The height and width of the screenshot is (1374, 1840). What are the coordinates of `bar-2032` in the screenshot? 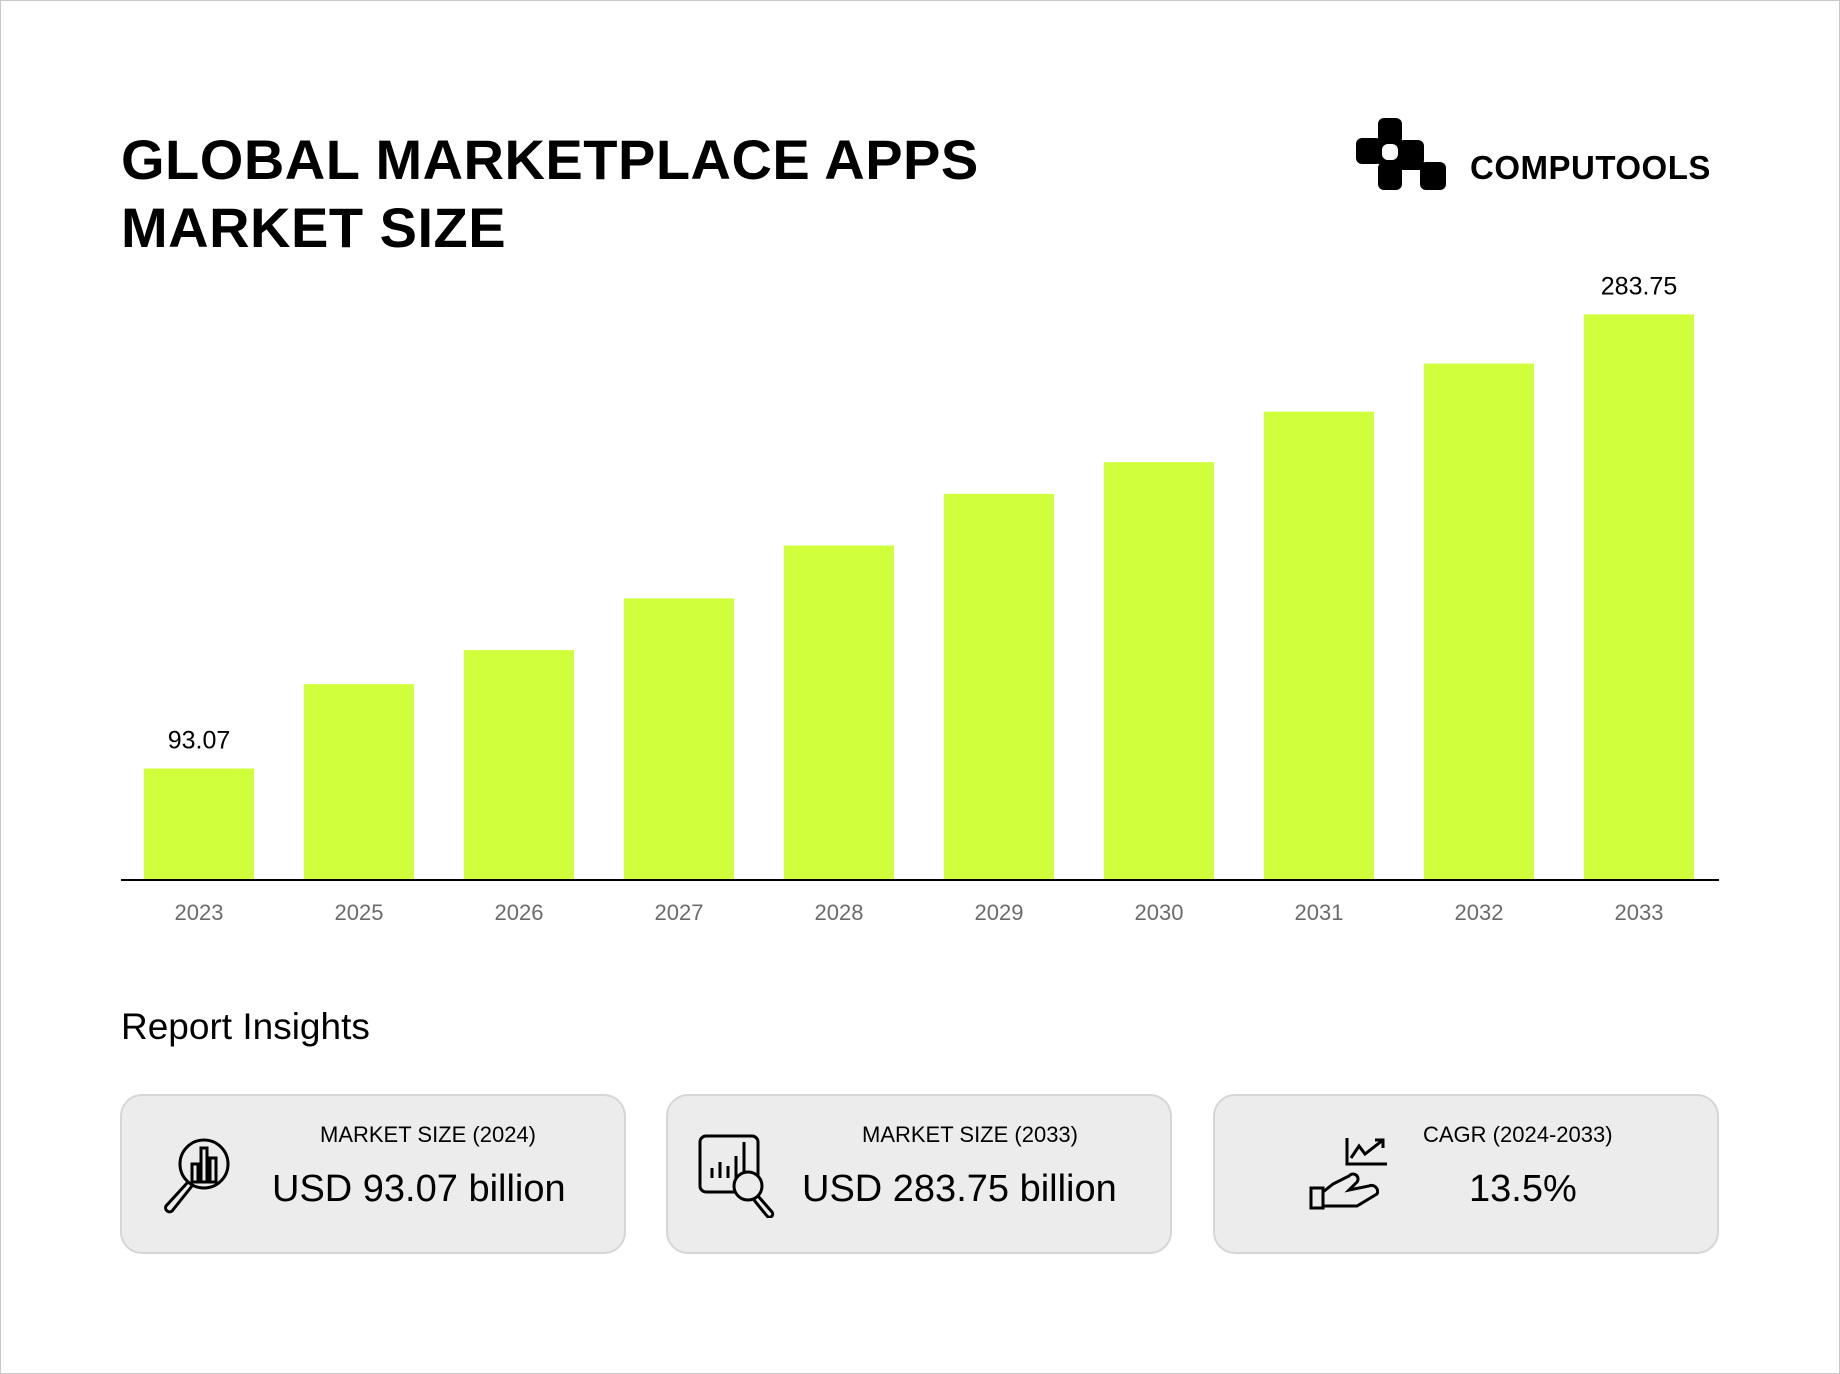 It's located at (1479, 621).